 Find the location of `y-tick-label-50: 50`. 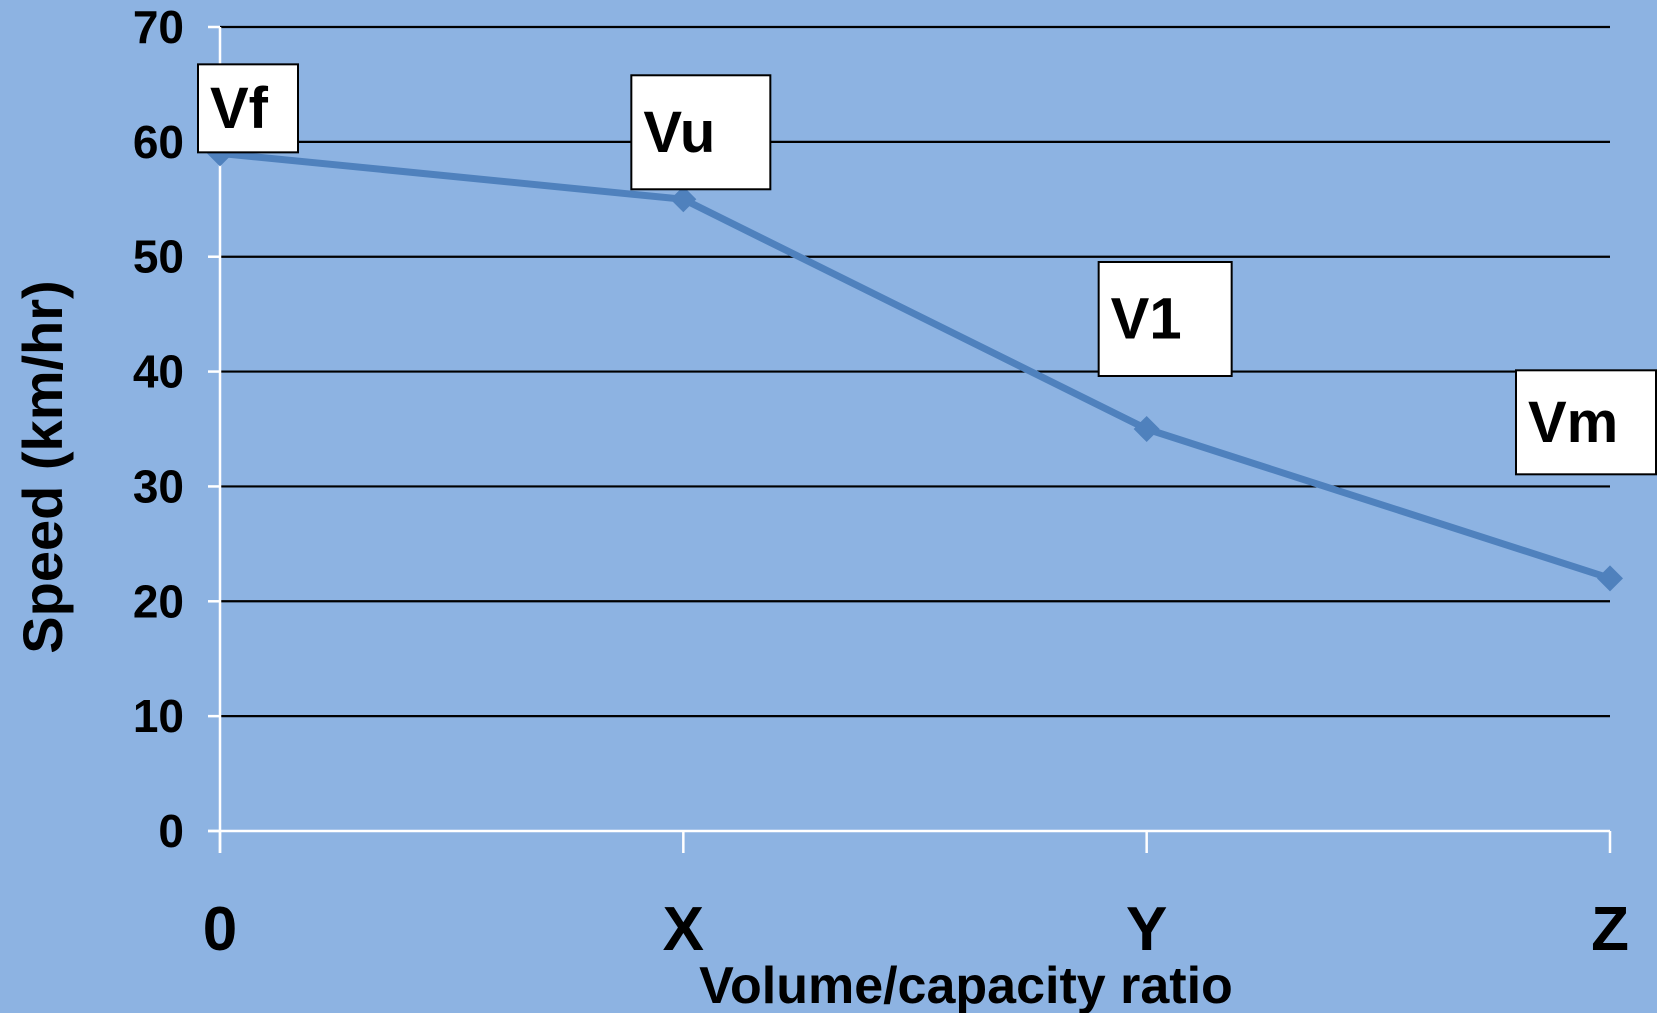

y-tick-label-50: 50 is located at coordinates (158, 257).